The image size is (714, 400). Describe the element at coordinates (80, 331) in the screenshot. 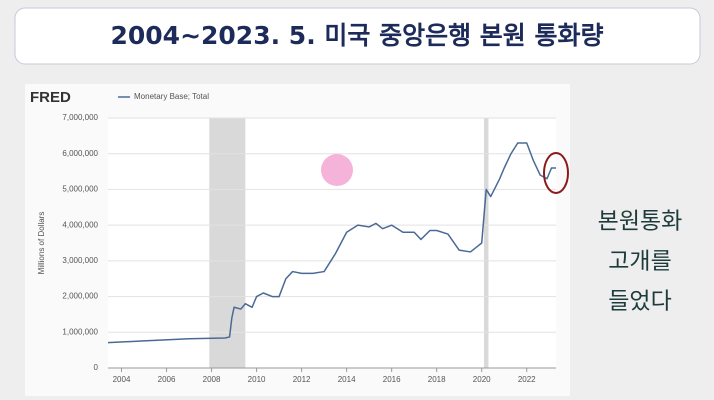

I see `y-tick-label: 1,000,000` at that location.